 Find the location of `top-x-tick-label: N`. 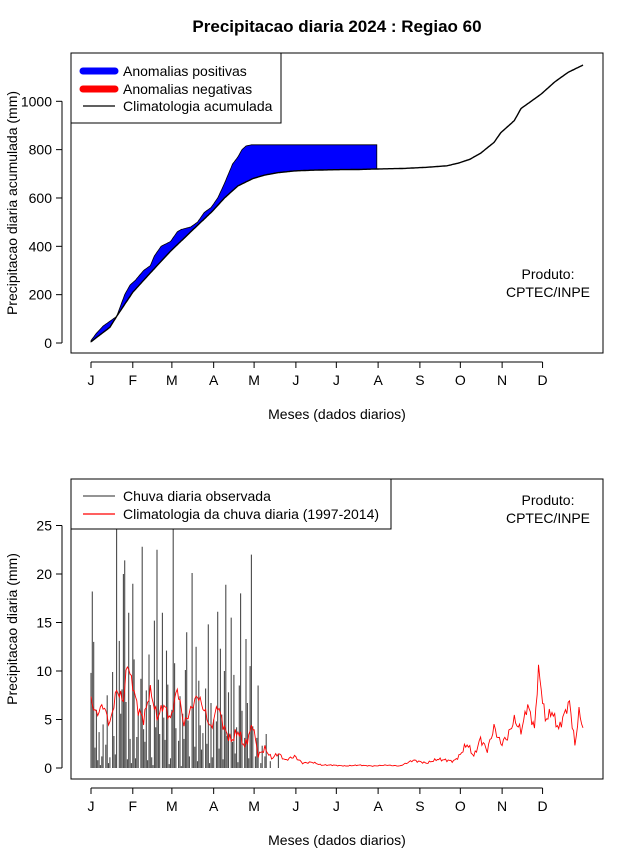

top-x-tick-label: N is located at coordinates (502, 380).